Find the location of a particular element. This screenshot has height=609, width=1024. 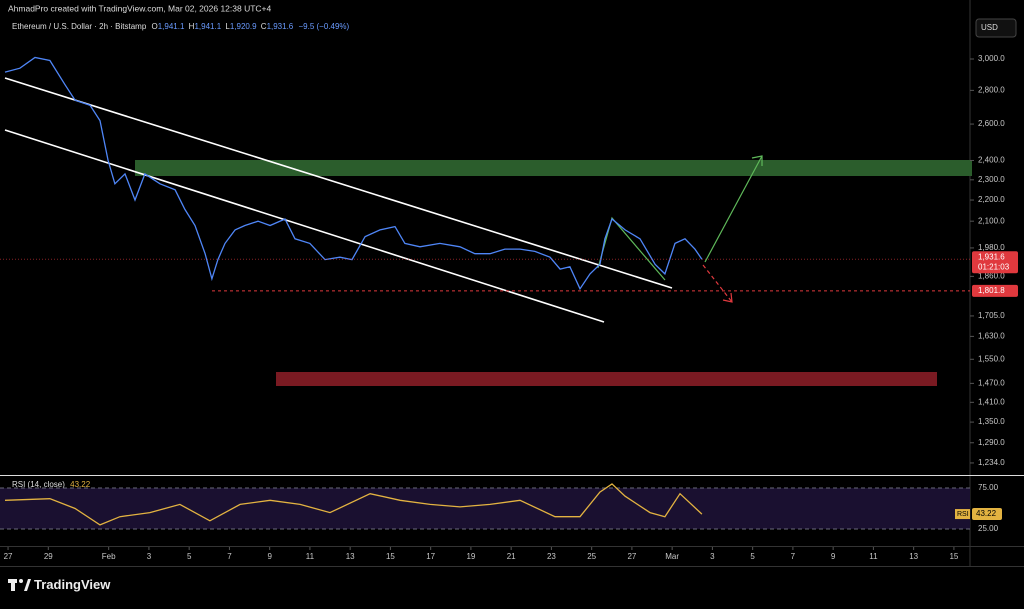

bear-arrow is located at coordinates (717, 283).